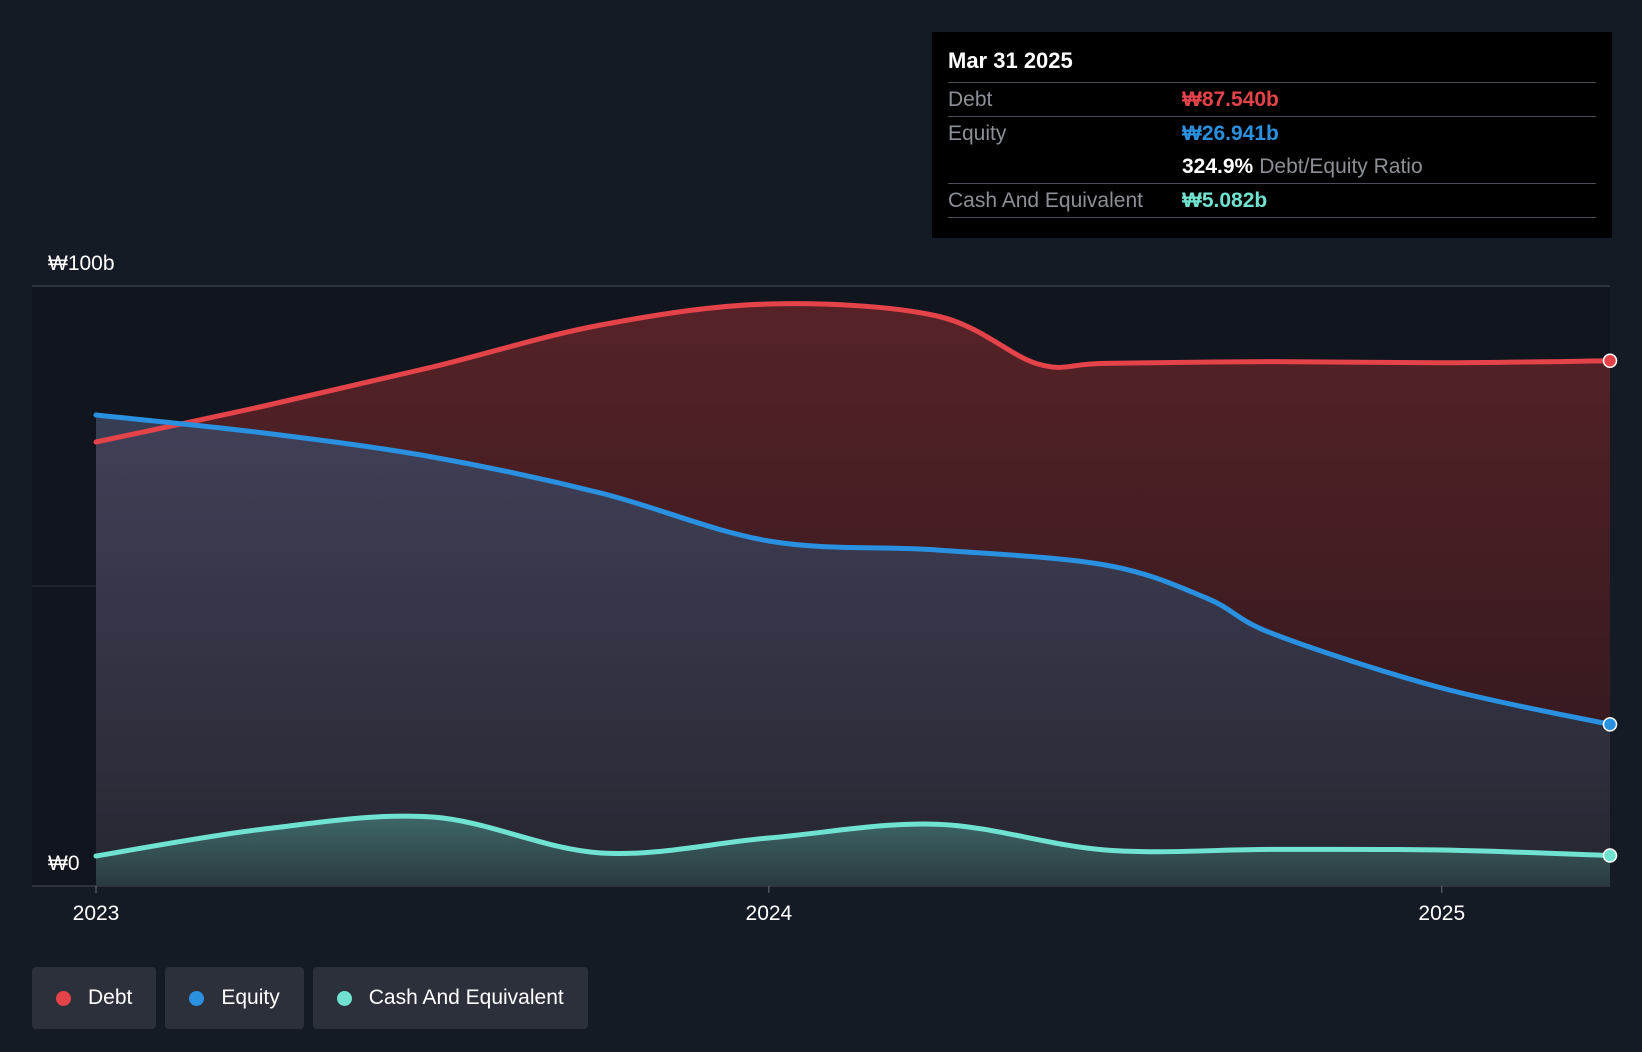 The image size is (1642, 1052). I want to click on tooltip-ratio-label: Debt/Equity Ratio, so click(1341, 166).